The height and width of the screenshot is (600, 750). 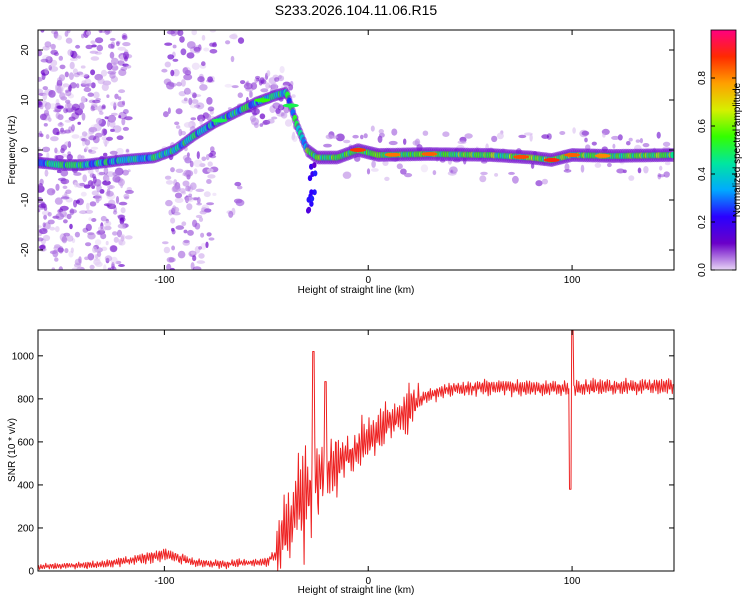 I want to click on spectrogram-tail-blob, so click(x=311, y=192).